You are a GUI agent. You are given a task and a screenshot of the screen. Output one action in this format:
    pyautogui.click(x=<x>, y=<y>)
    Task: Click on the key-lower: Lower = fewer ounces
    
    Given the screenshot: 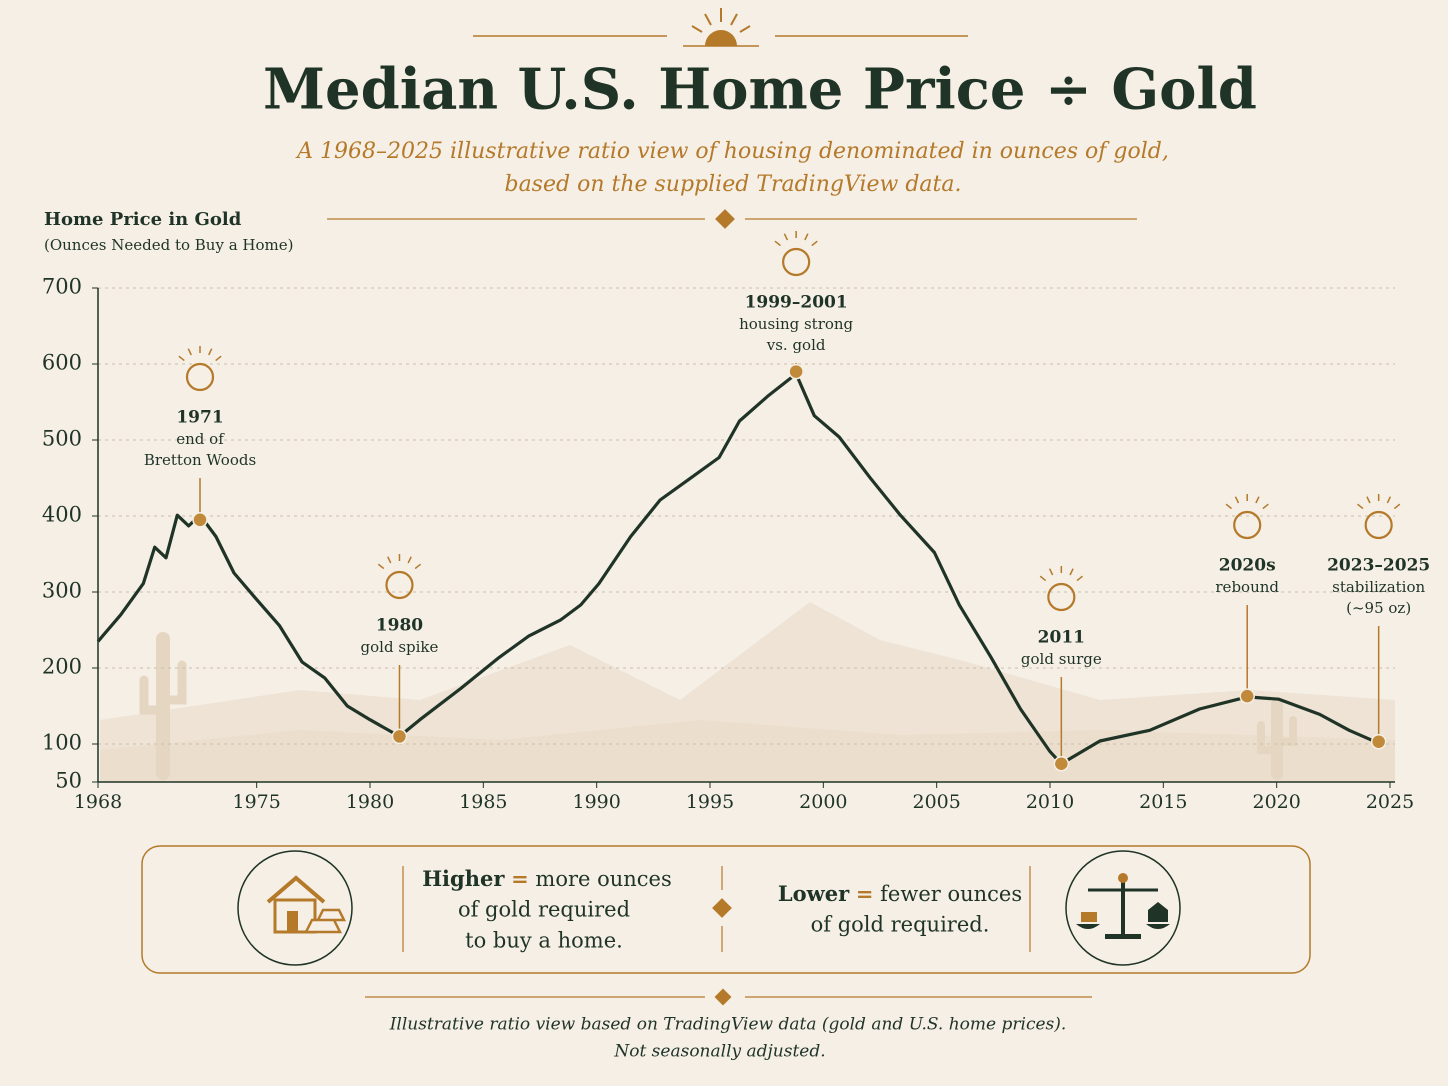 What is the action you would take?
    pyautogui.click(x=900, y=893)
    